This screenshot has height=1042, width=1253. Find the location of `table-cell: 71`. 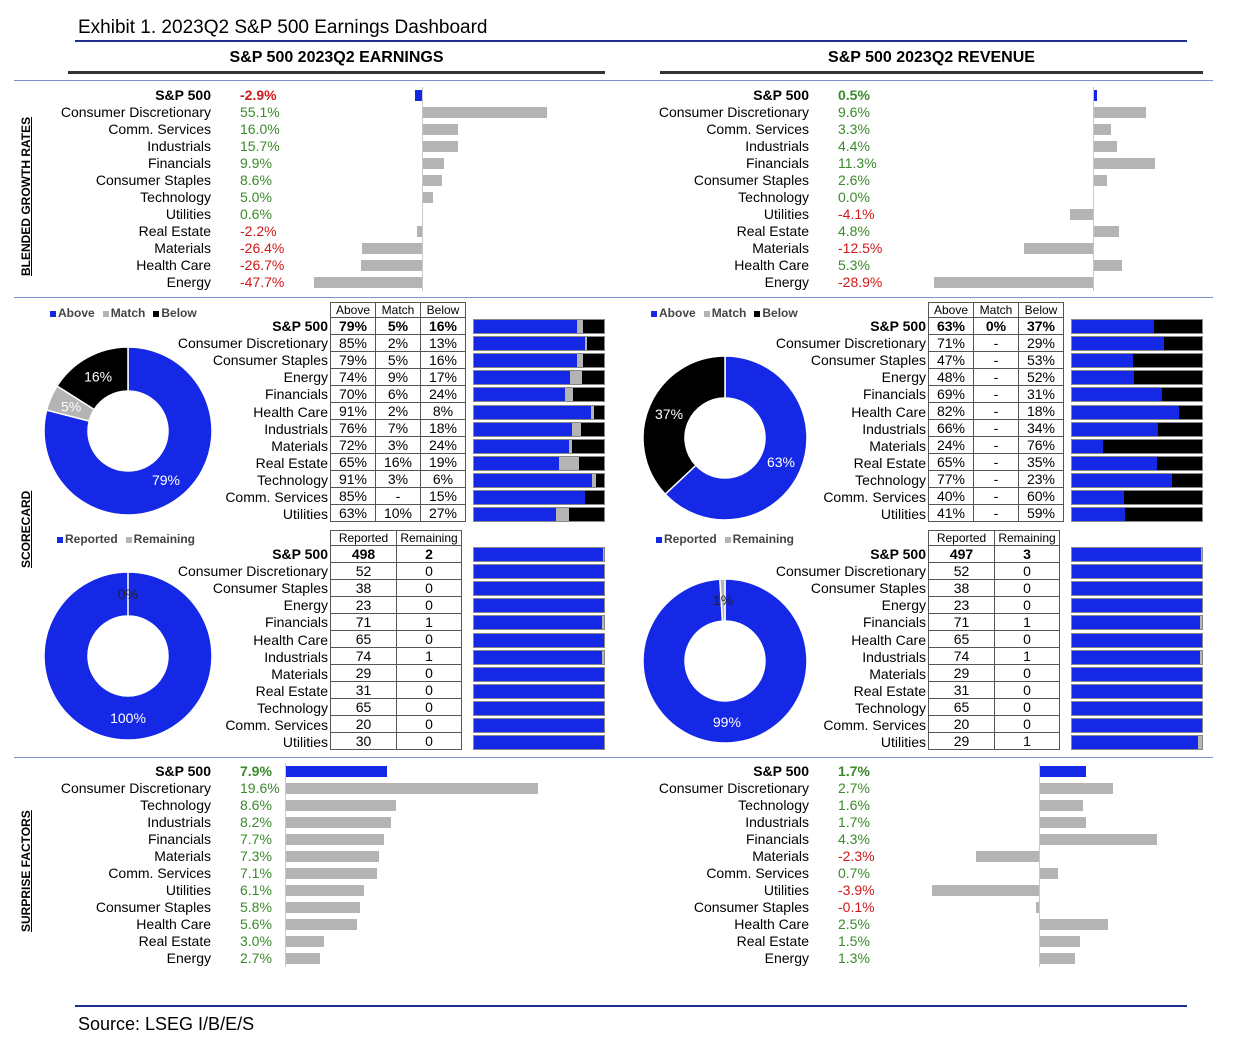

table-cell: 71 is located at coordinates (961, 622).